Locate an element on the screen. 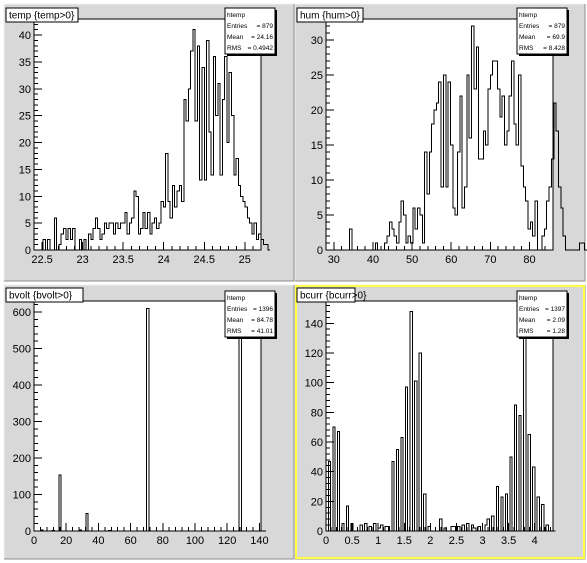 The height and width of the screenshot is (563, 587). histogram-title: bvolt {bvolt>0} is located at coordinates (41, 296).